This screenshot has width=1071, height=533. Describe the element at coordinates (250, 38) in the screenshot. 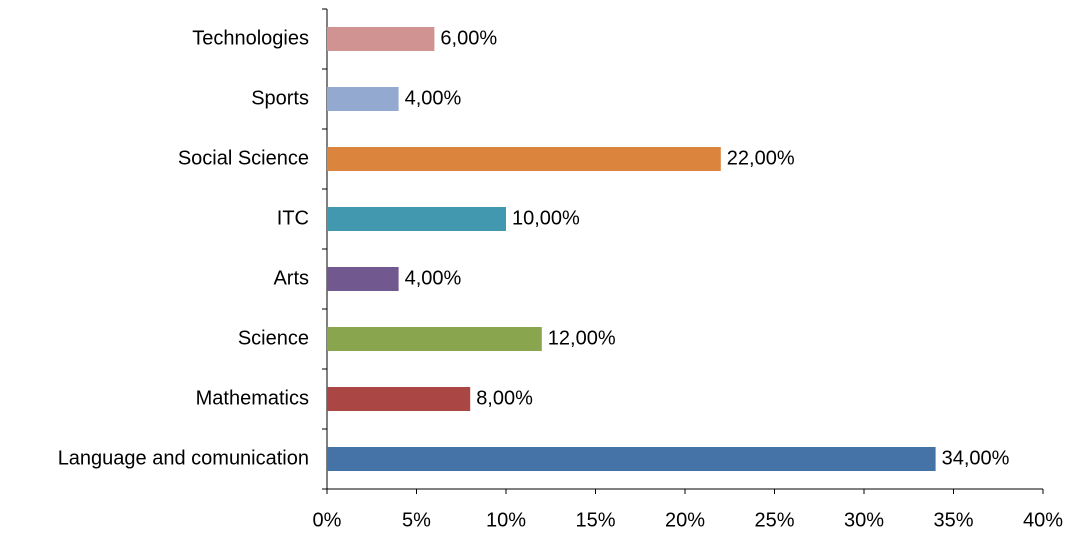

I see `y-tick-label: Technologies` at that location.